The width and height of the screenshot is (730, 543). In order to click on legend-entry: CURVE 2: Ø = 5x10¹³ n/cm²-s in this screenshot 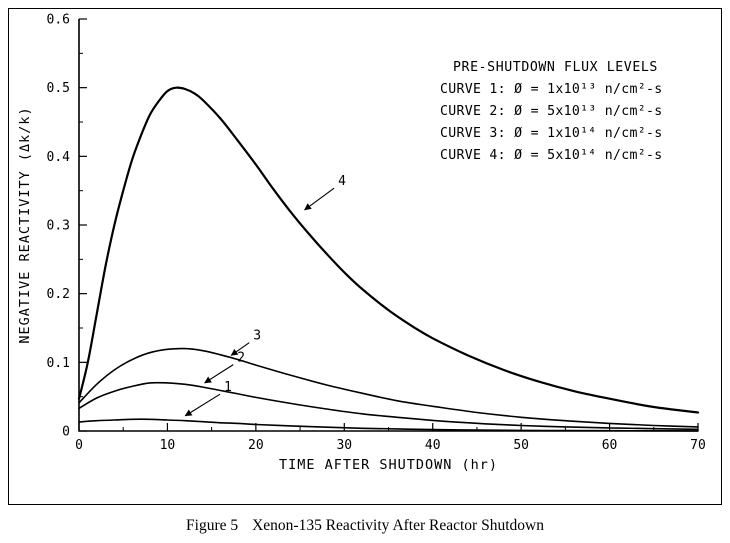, I will do `click(551, 111)`.